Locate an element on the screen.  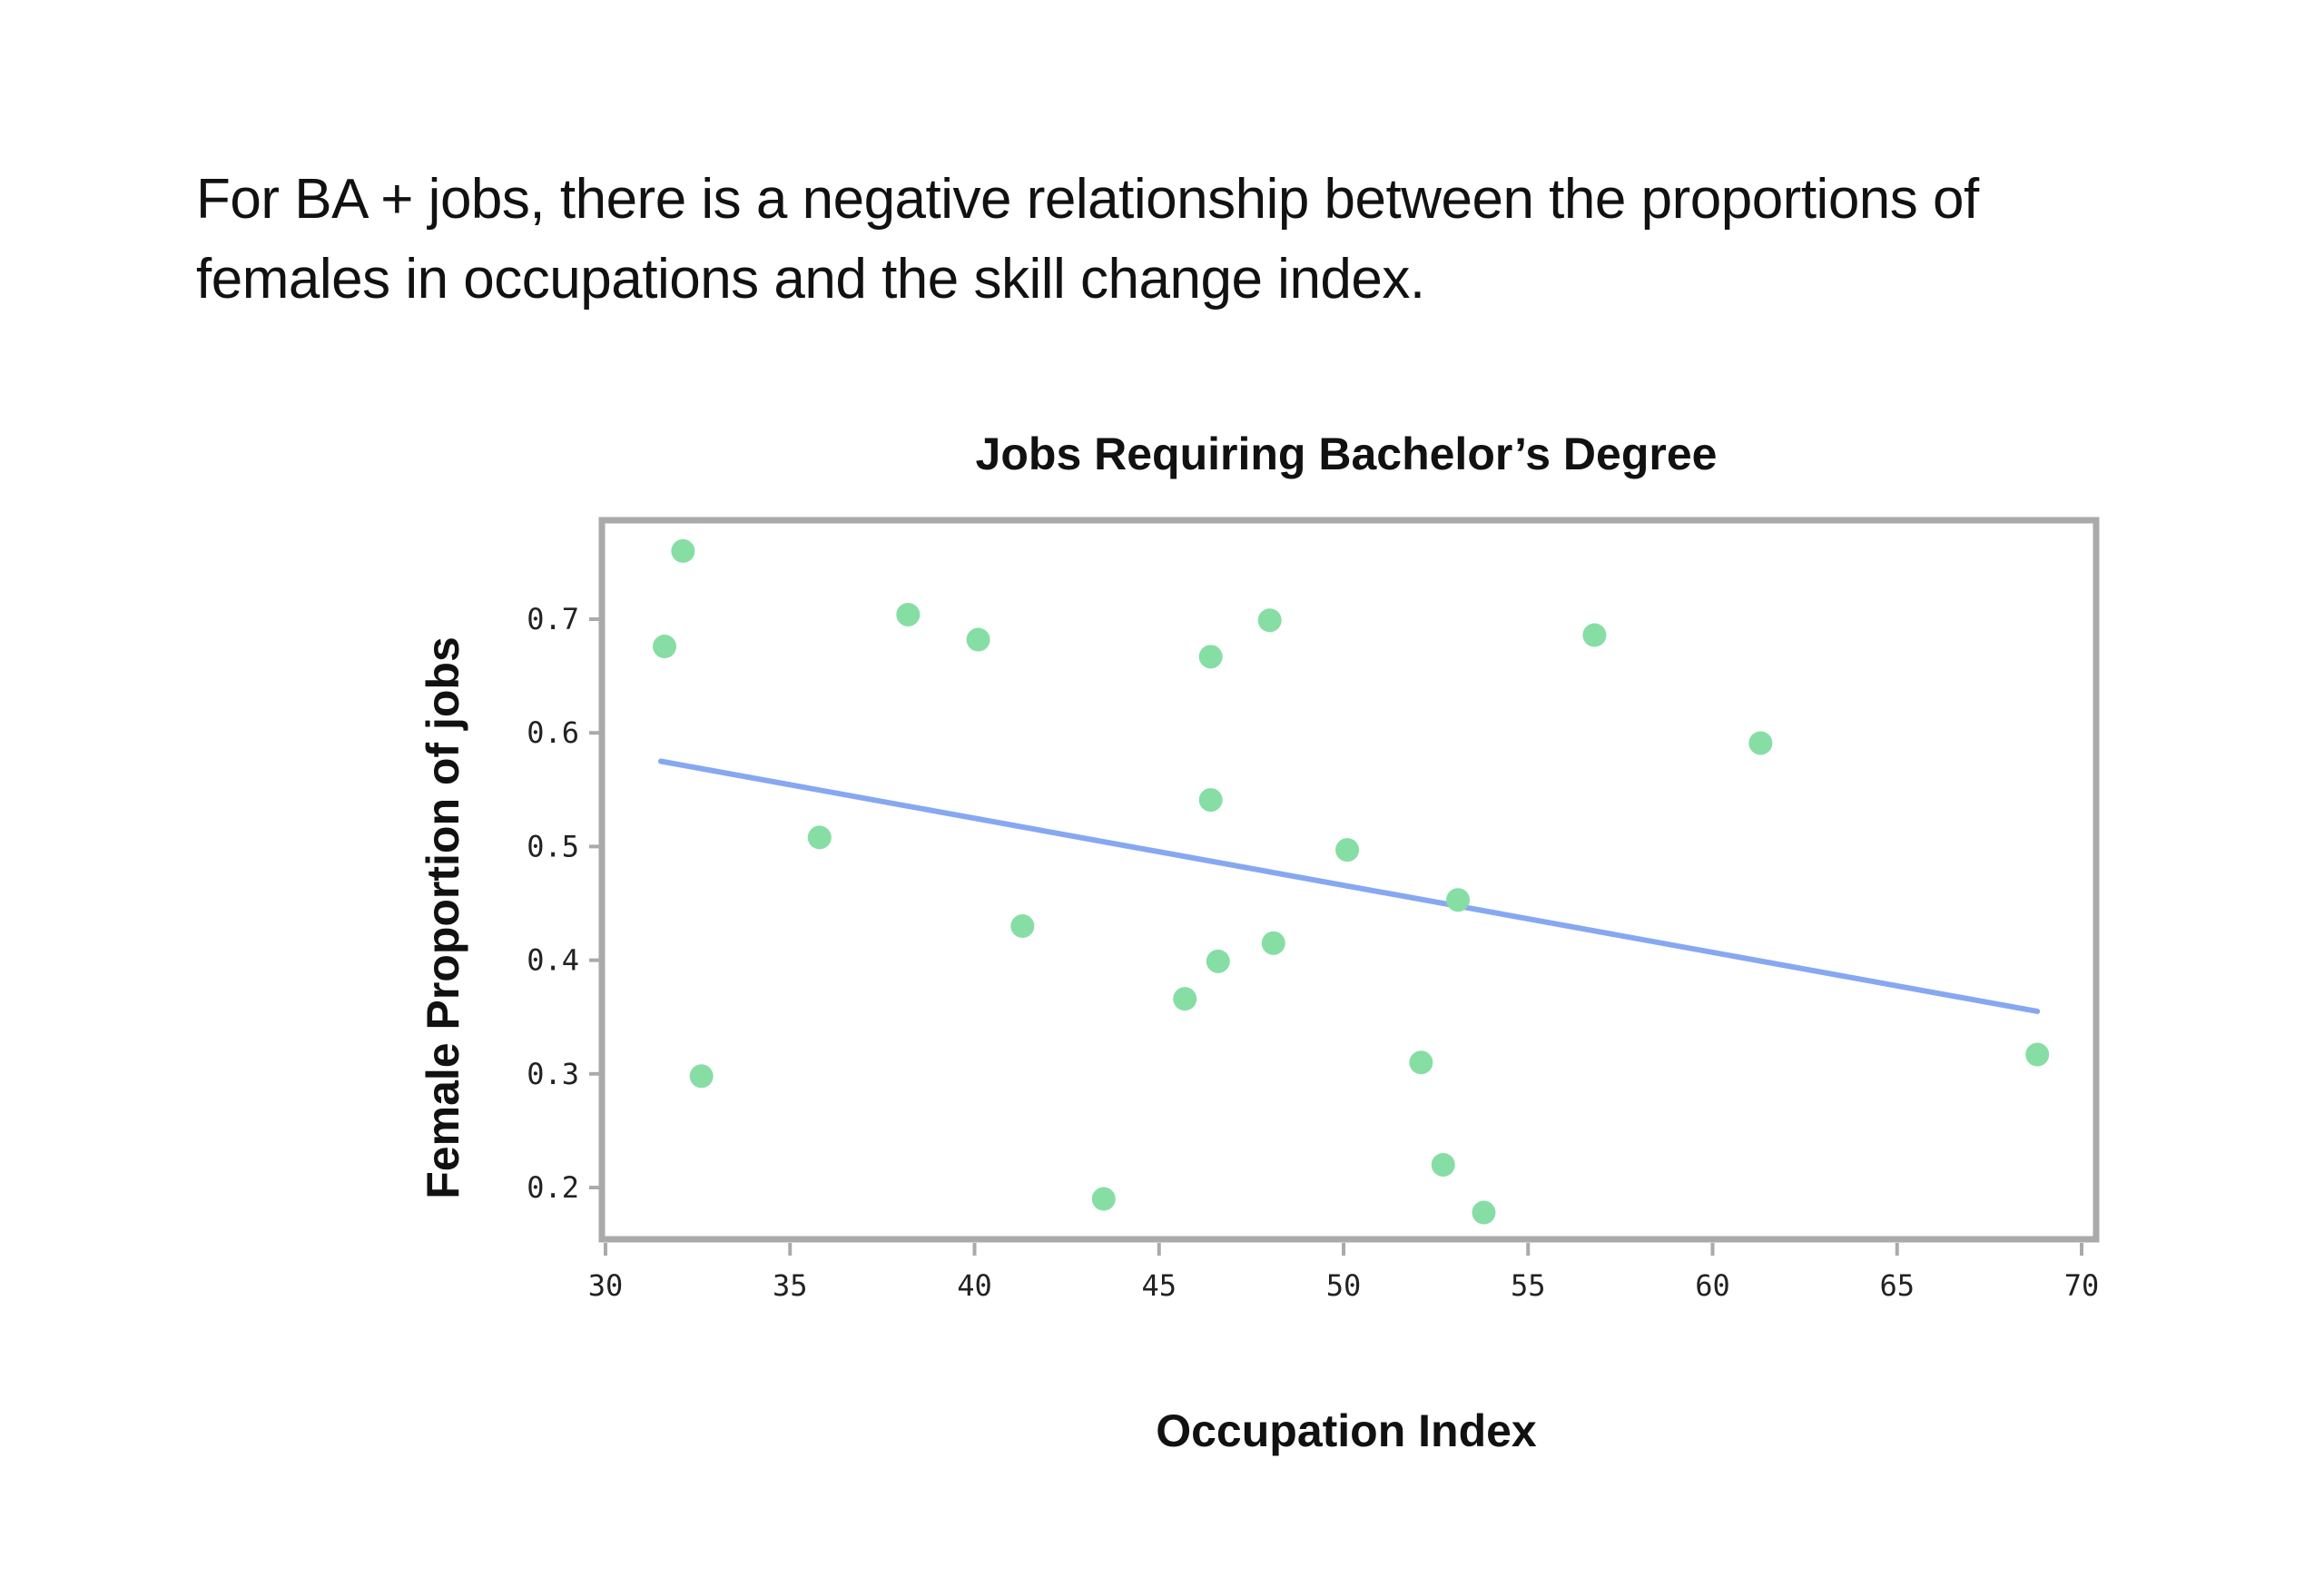
x-tick-label: 45 is located at coordinates (1159, 1286).